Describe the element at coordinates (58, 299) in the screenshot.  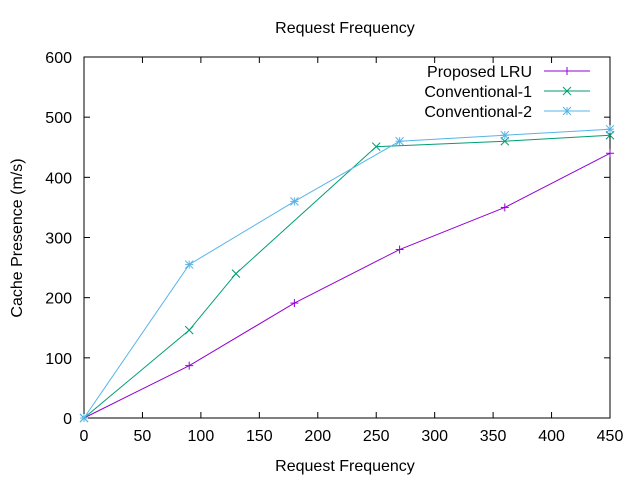
I see `y-tick-label: 200` at that location.